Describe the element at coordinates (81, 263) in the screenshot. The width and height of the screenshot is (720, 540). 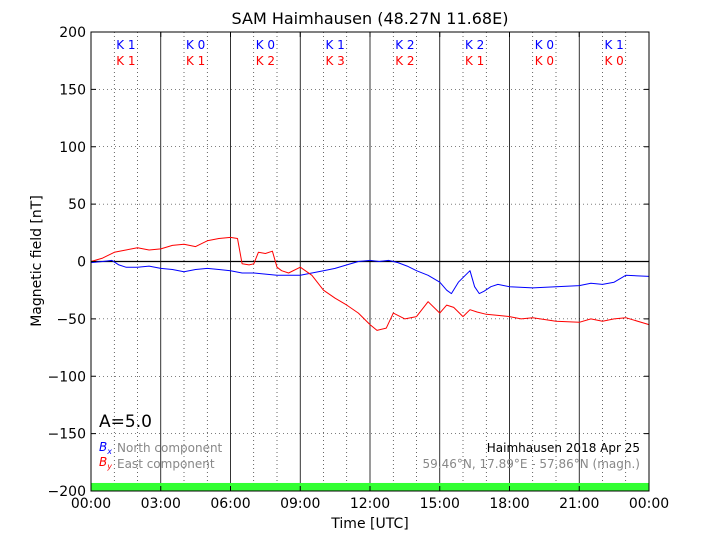
I see `y-tick-label: 0` at that location.